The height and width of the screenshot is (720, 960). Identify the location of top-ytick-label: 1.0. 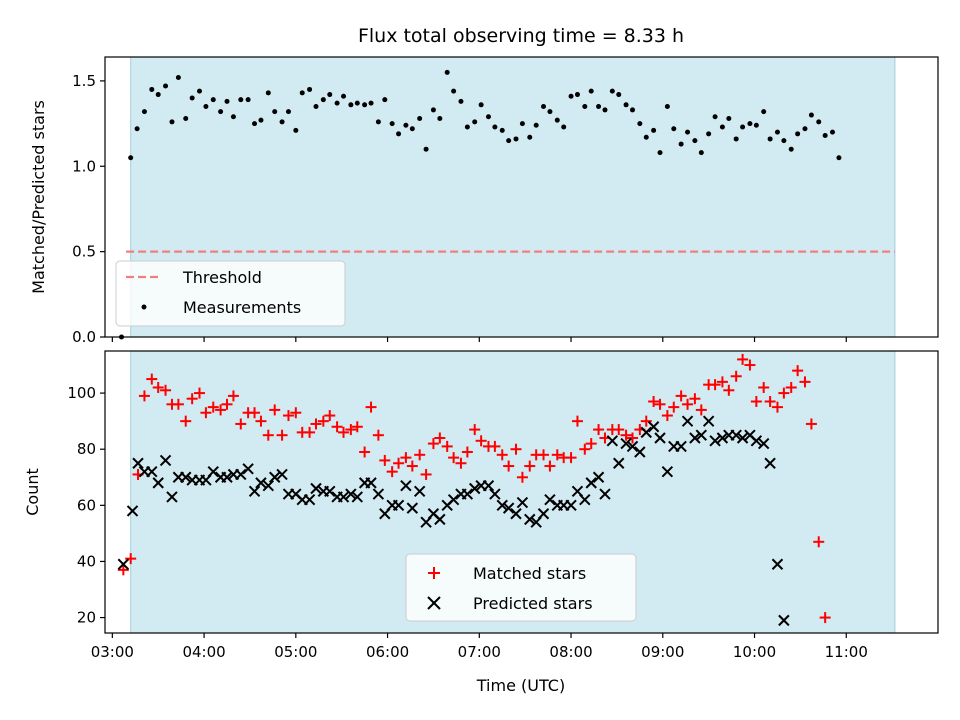
(84, 166).